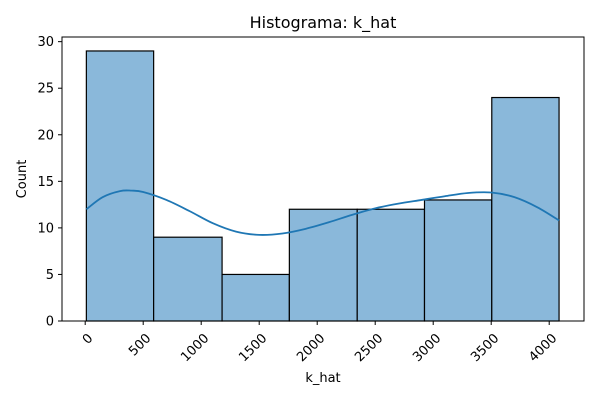  I want to click on x-tick-label: 2000, so click(311, 348).